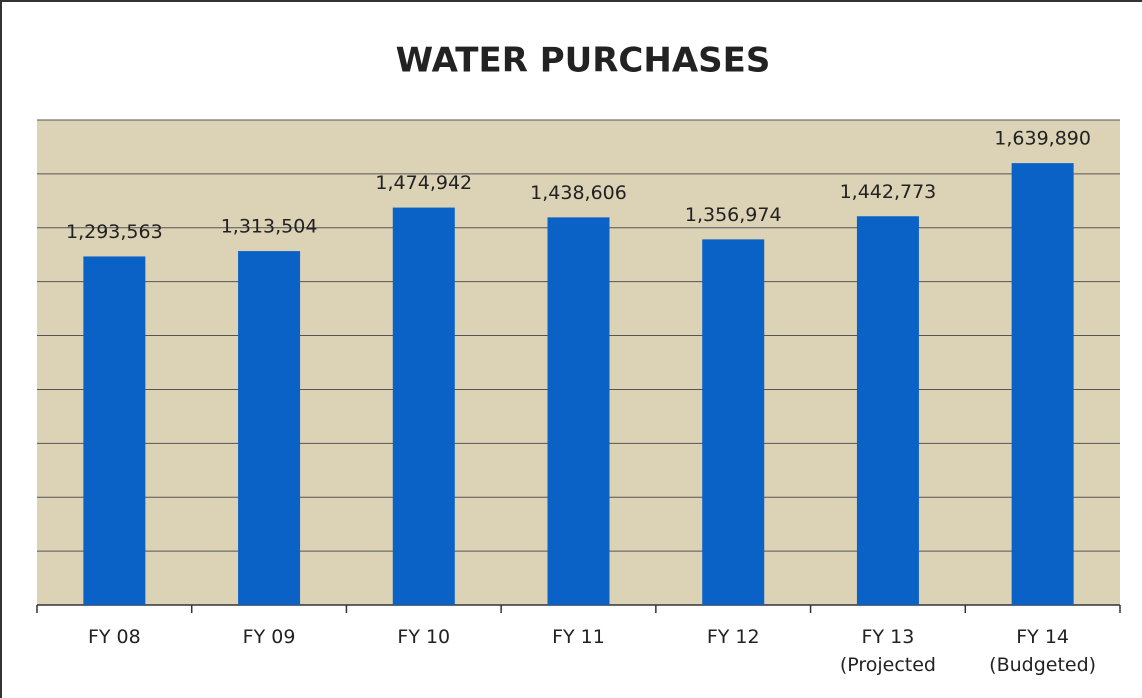 The width and height of the screenshot is (1142, 698). I want to click on x-tick-label: FY 12, so click(733, 637).